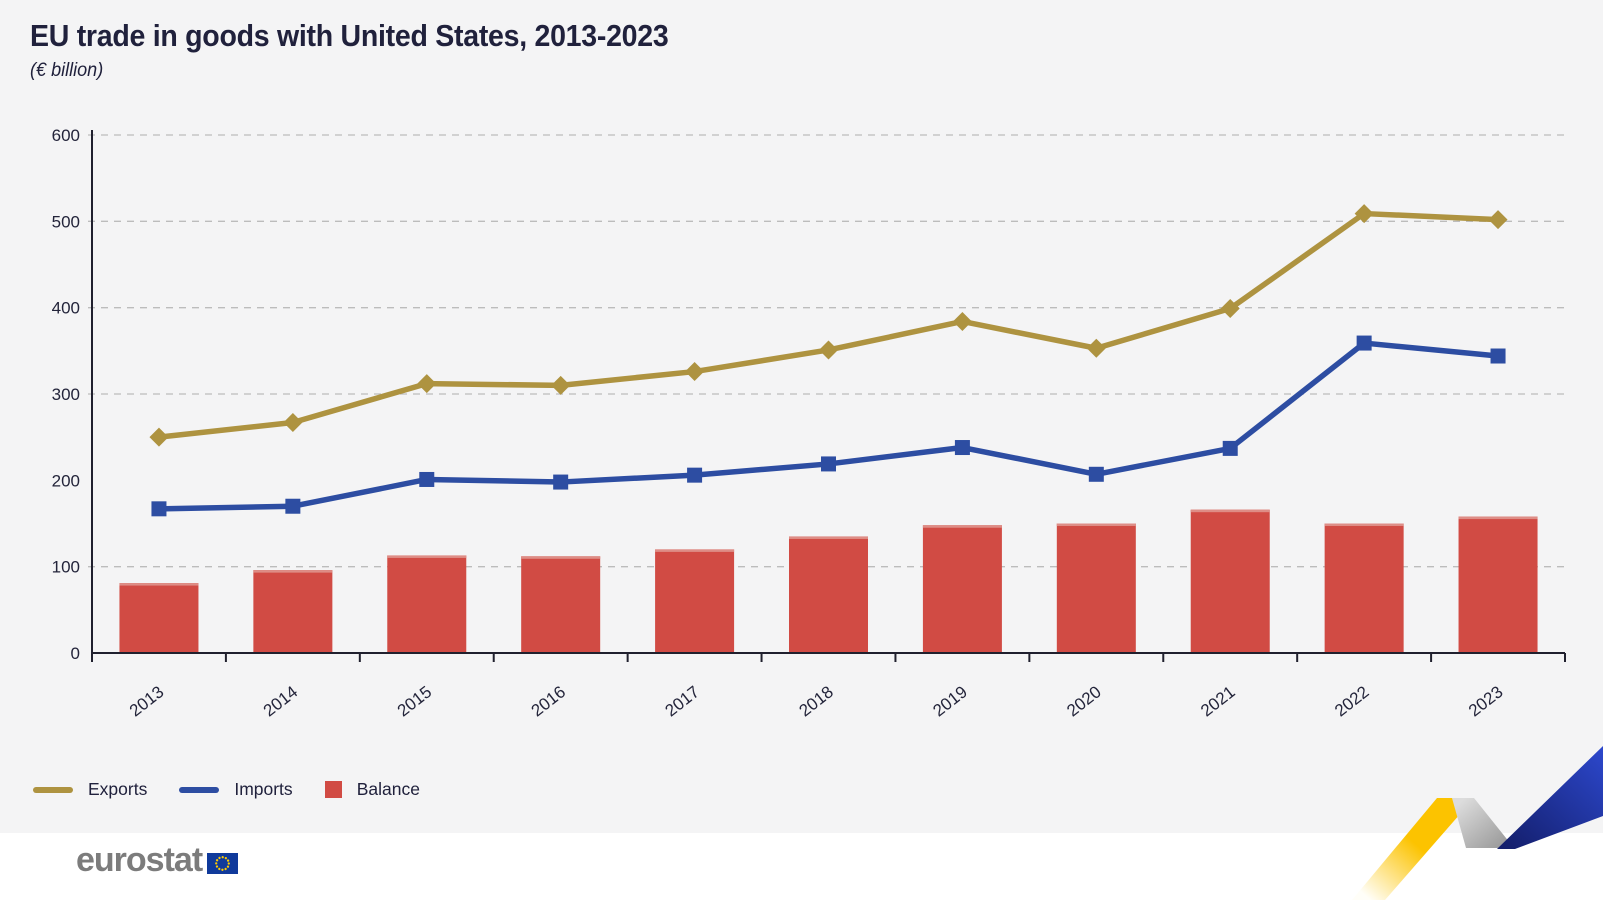  What do you see at coordinates (801, 866) in the screenshot?
I see `footer-band` at bounding box center [801, 866].